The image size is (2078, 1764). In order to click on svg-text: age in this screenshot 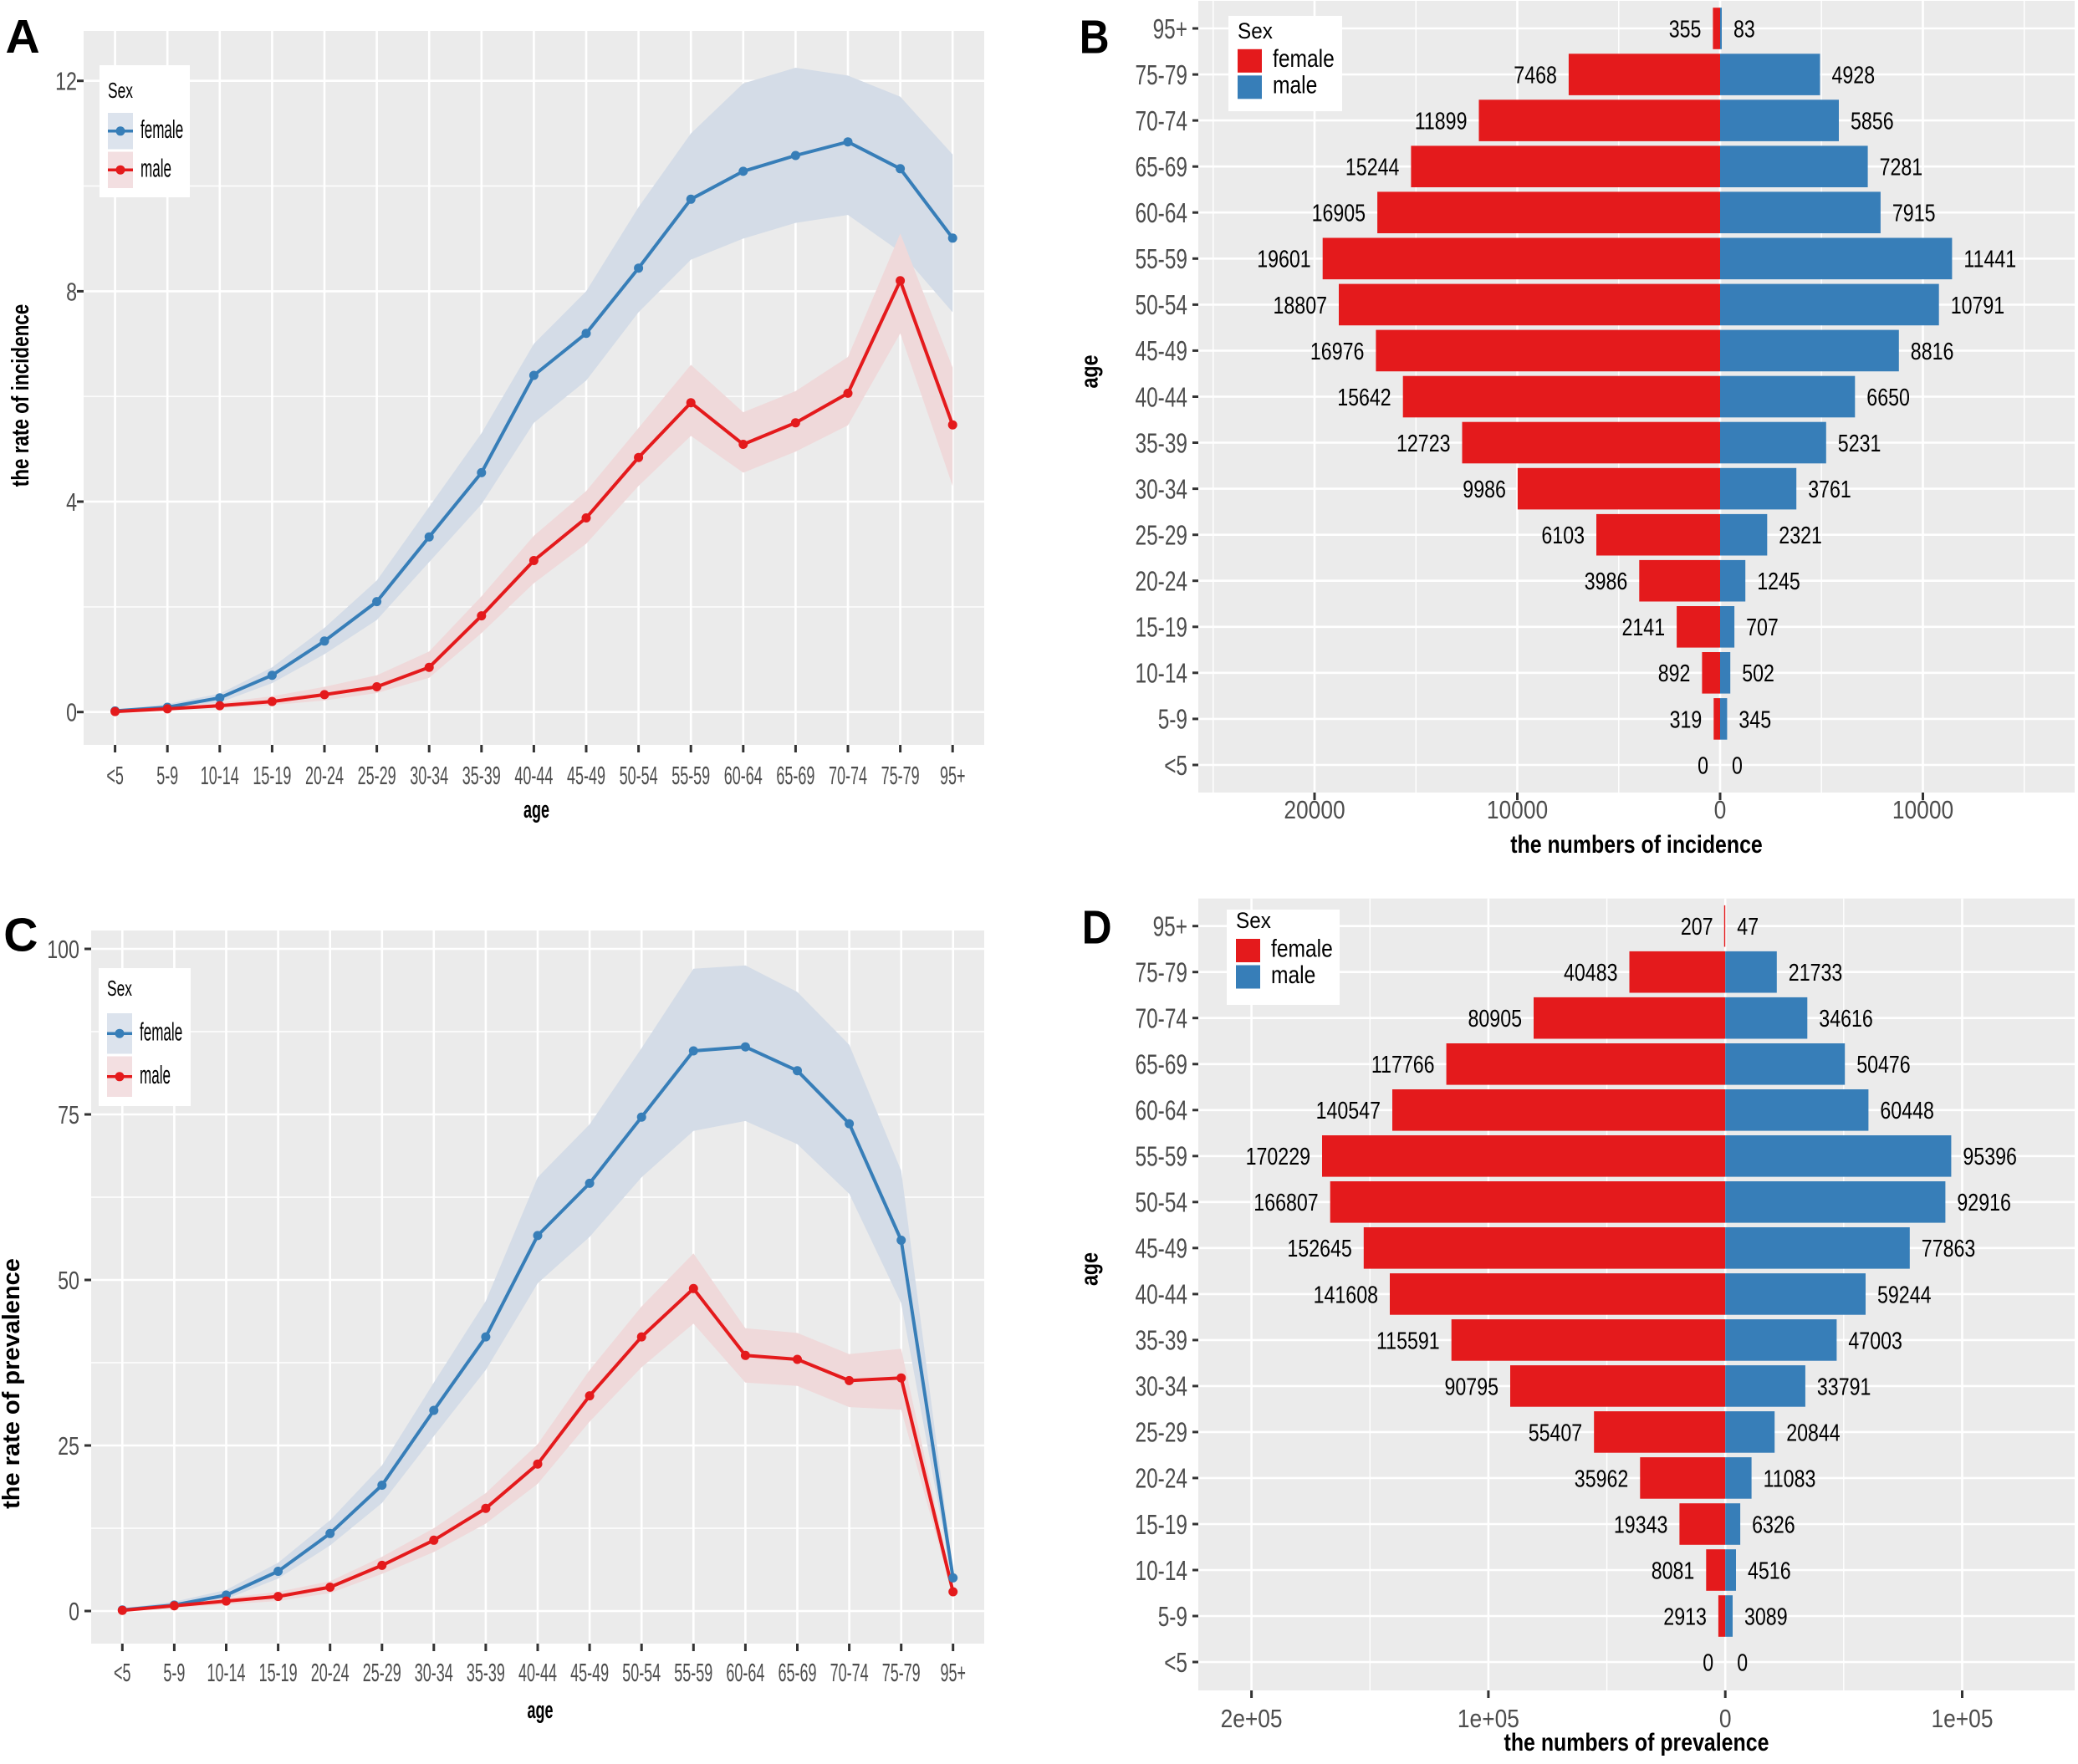, I will do `click(1090, 1269)`.